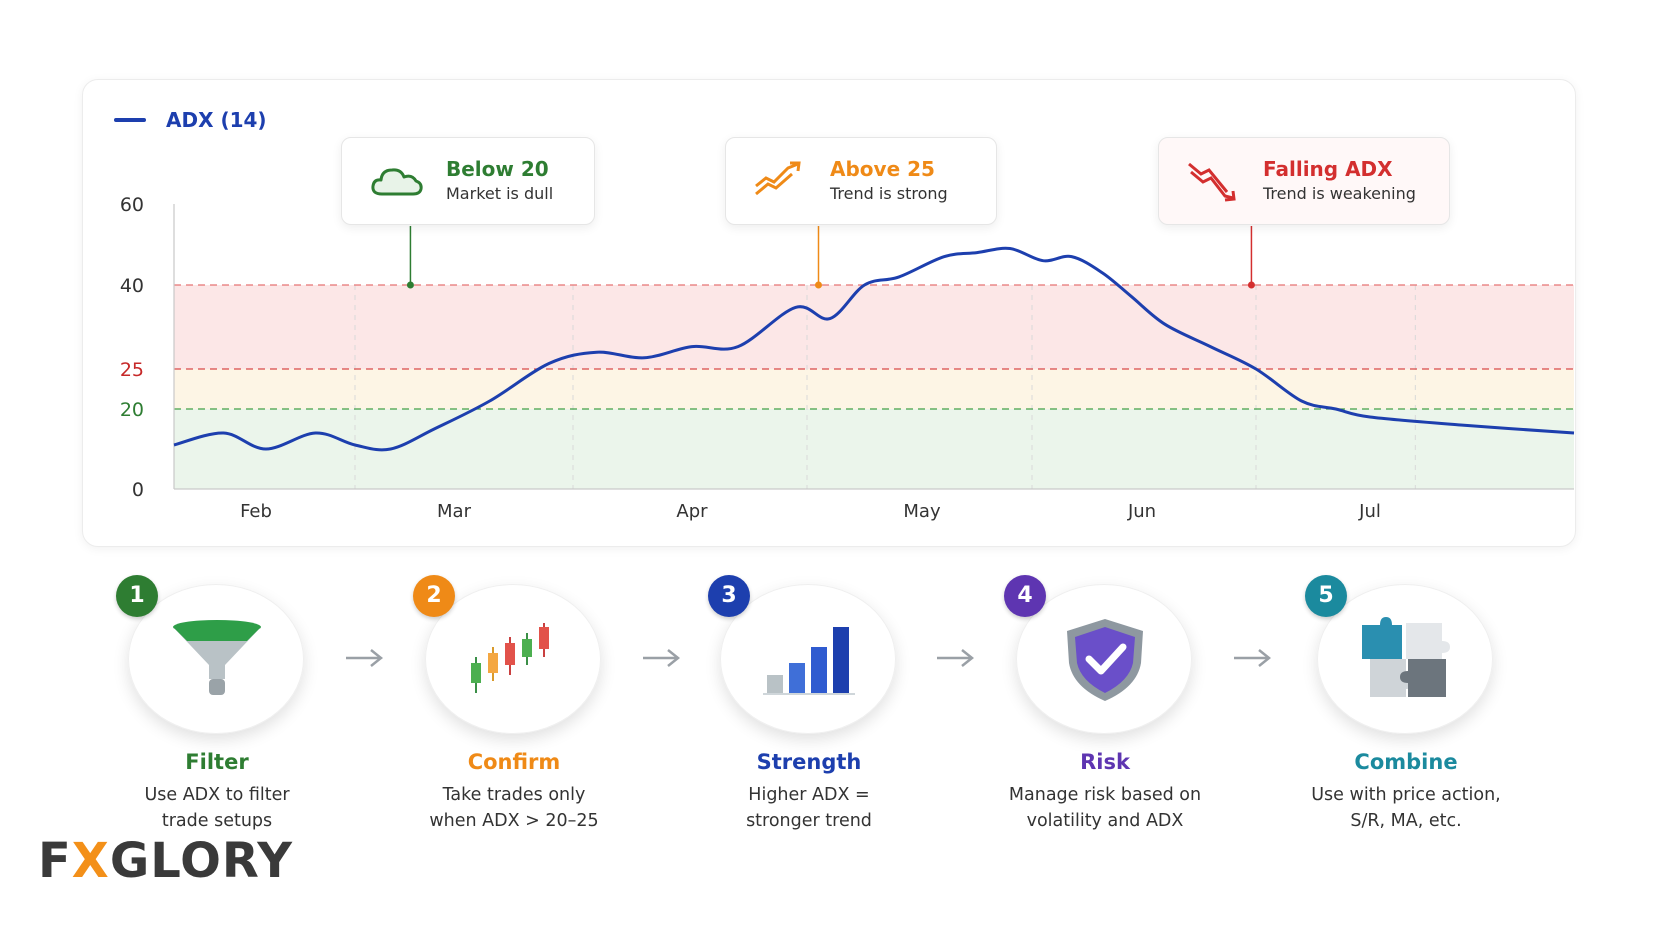  I want to click on callout-falling-adx: Falling ADX Trend is weakening, so click(1304, 181).